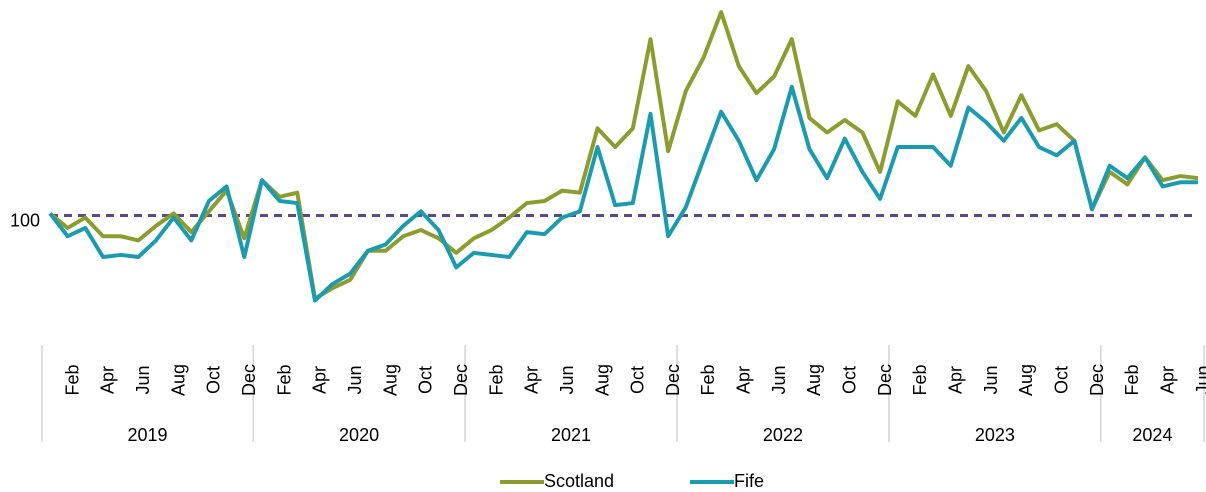 Image resolution: width=1206 pixels, height=492 pixels. I want to click on year-label: 2024, so click(1152, 435).